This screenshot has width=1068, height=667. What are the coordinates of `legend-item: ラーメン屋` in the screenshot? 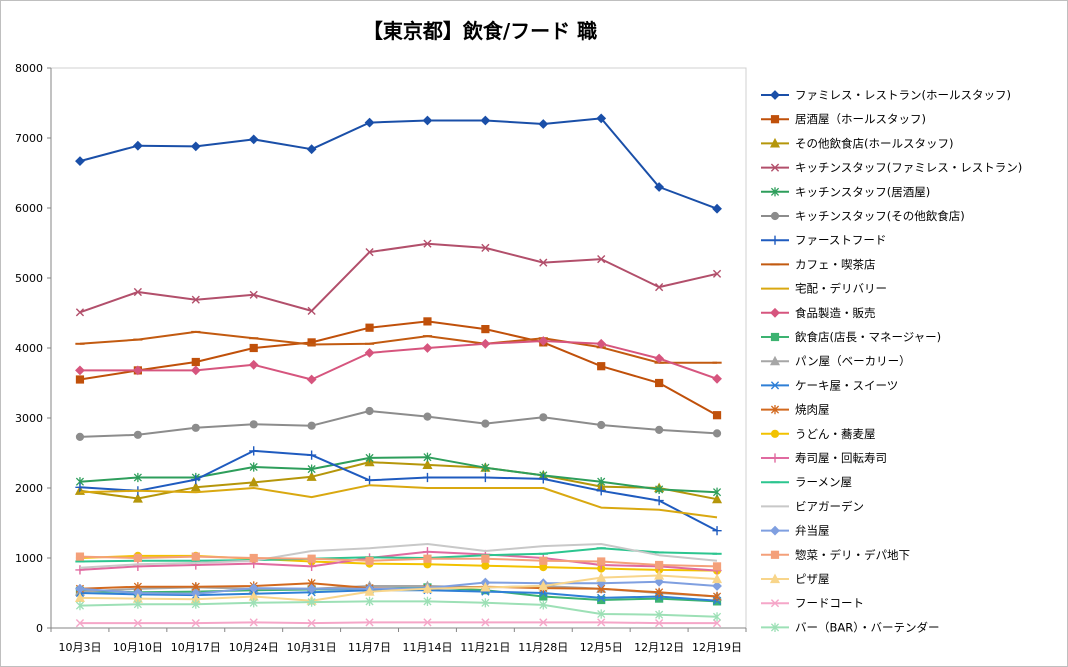 It's located at (806, 482).